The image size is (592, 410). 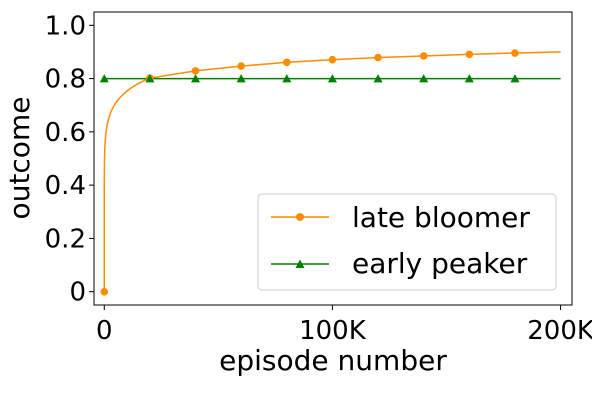 I want to click on x-tick-label: 200K, so click(x=559, y=331).